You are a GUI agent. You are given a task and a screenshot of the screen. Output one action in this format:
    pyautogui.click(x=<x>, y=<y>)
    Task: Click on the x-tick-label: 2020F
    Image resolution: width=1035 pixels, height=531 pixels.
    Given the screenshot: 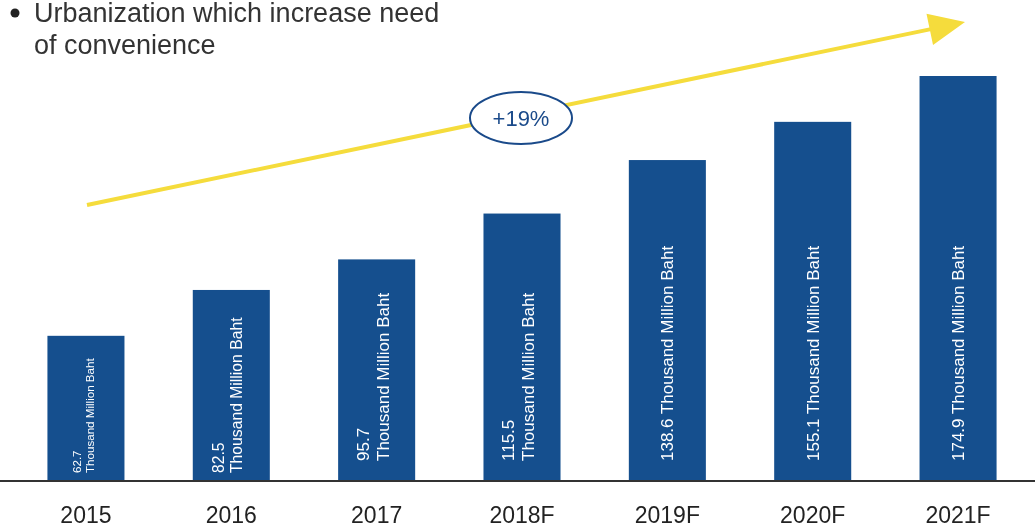 What is the action you would take?
    pyautogui.click(x=813, y=515)
    